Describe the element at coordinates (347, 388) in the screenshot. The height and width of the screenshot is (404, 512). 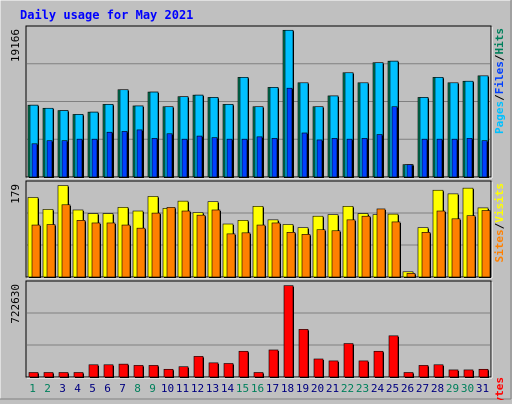
I see `x-tick-label-day-22: 22` at that location.